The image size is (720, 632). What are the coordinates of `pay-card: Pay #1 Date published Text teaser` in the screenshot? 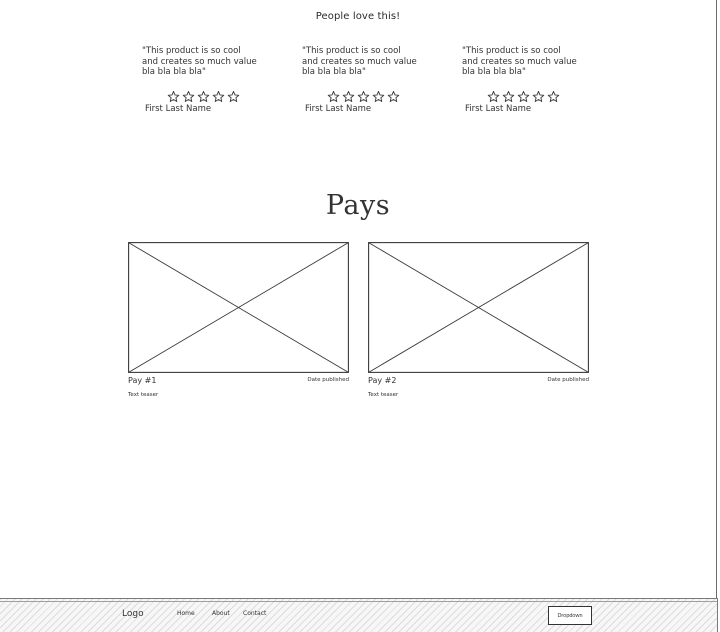 It's located at (238, 324).